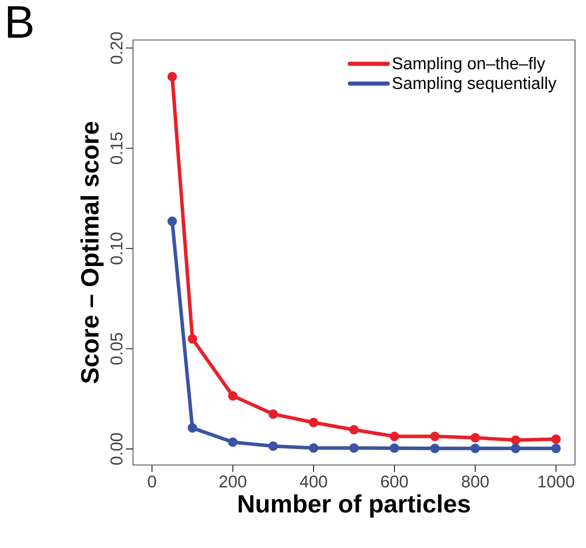 This screenshot has height=548, width=586. Describe the element at coordinates (474, 84) in the screenshot. I see `legend-label: Sampling sequentially` at that location.